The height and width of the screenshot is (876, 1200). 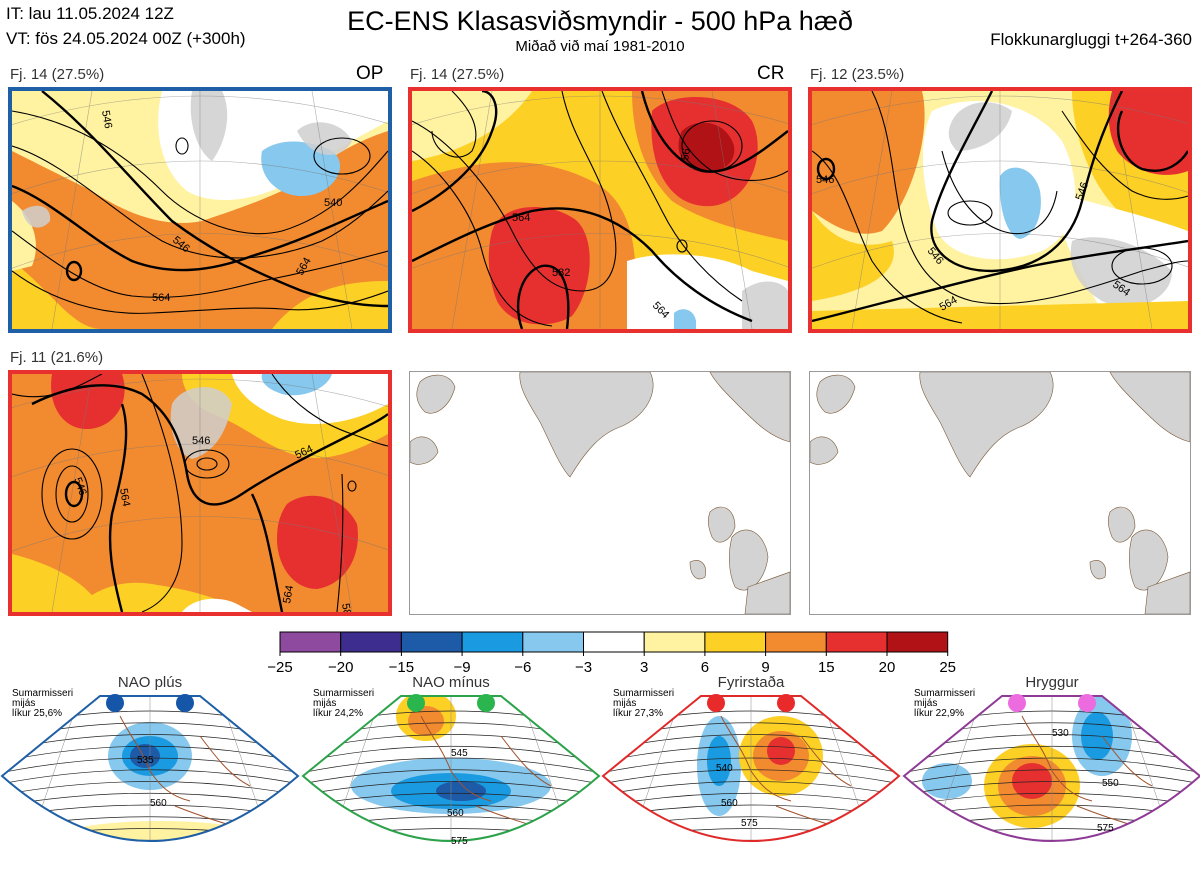 What do you see at coordinates (857, 74) in the screenshot?
I see `panel-3-label: Fj. 12 (23.5%)` at bounding box center [857, 74].